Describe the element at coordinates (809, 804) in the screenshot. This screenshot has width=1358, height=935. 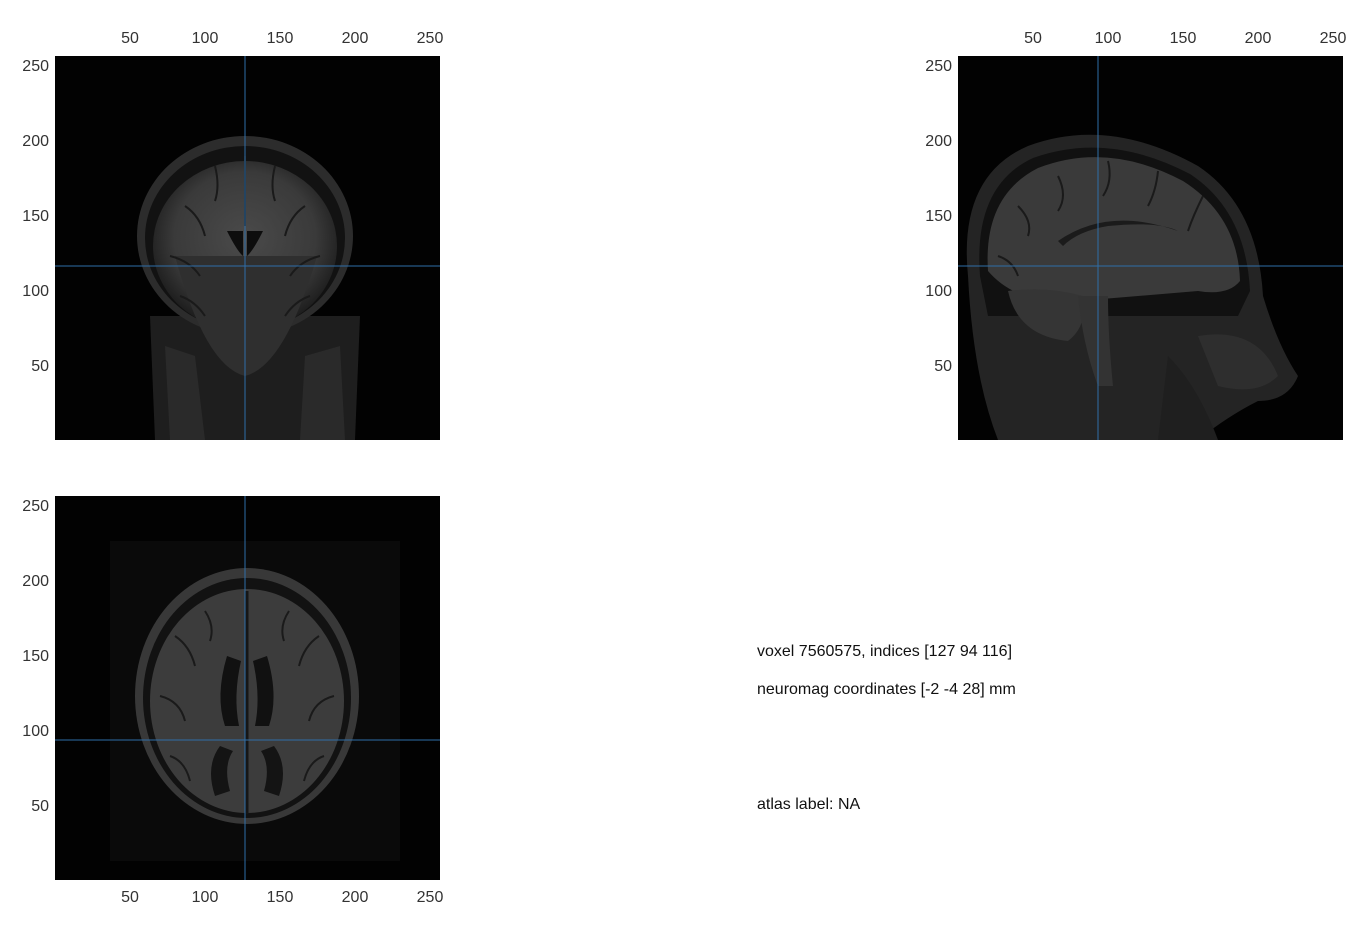
I see `atlas-label-text: atlas label: NA` at that location.